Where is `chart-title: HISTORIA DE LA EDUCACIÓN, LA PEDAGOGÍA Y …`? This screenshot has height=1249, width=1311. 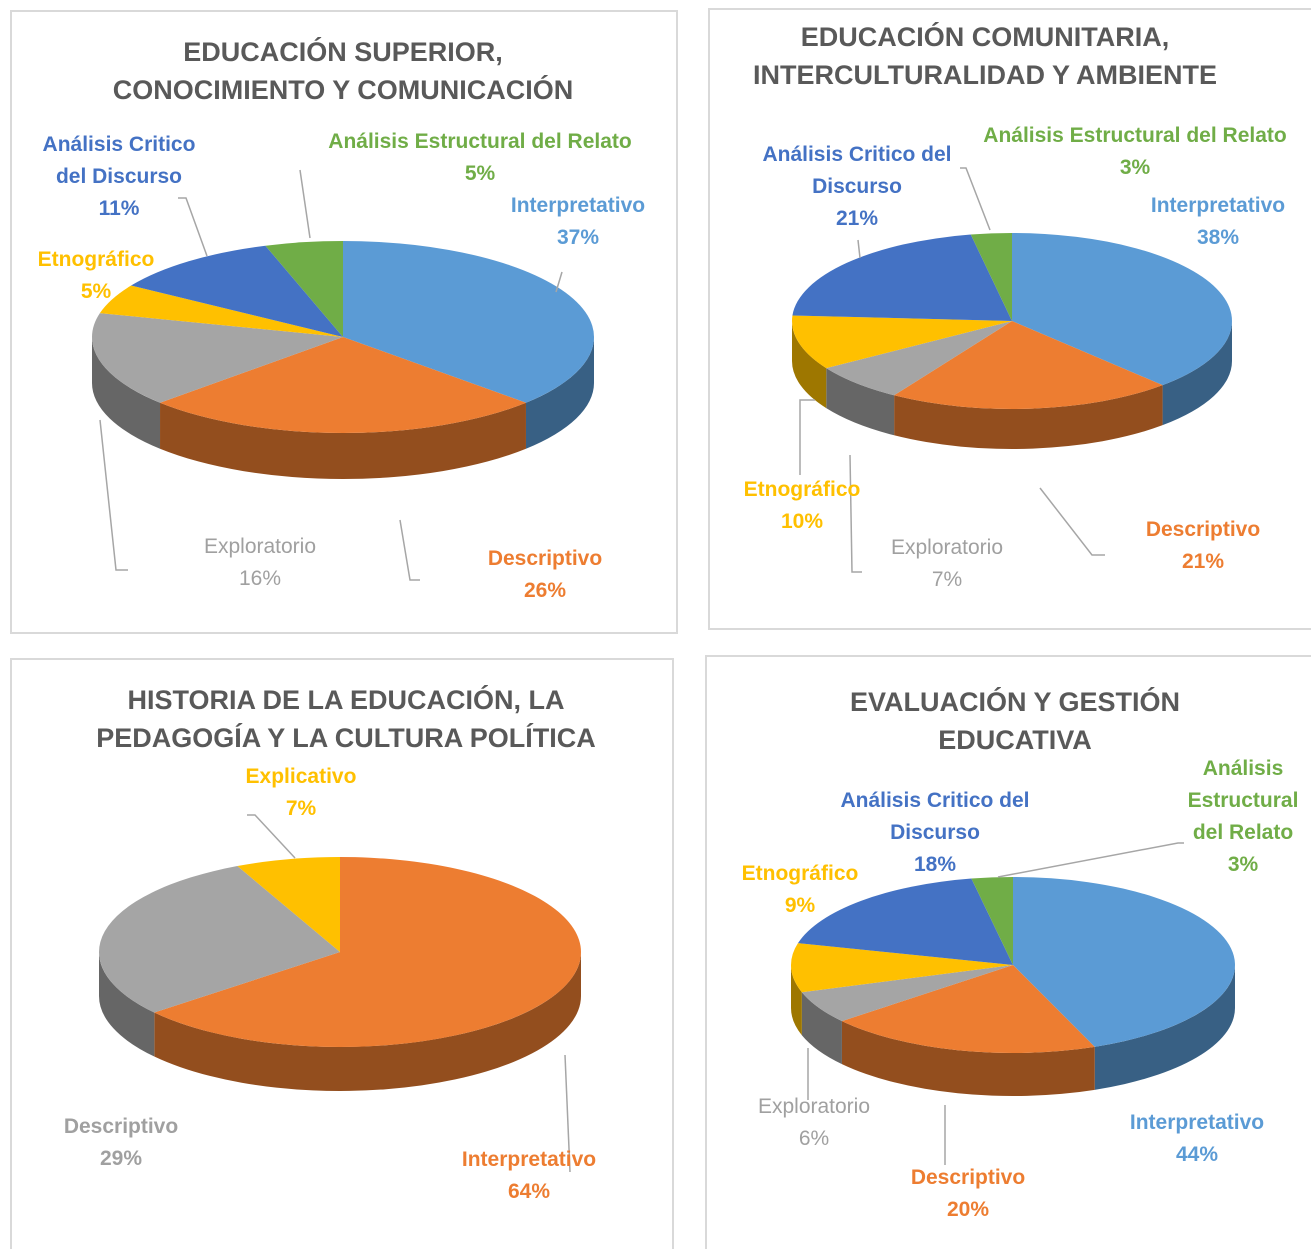
chart-title: HISTORIA DE LA EDUCACIÓN, LA PEDAGOGÍA Y … is located at coordinates (346, 719).